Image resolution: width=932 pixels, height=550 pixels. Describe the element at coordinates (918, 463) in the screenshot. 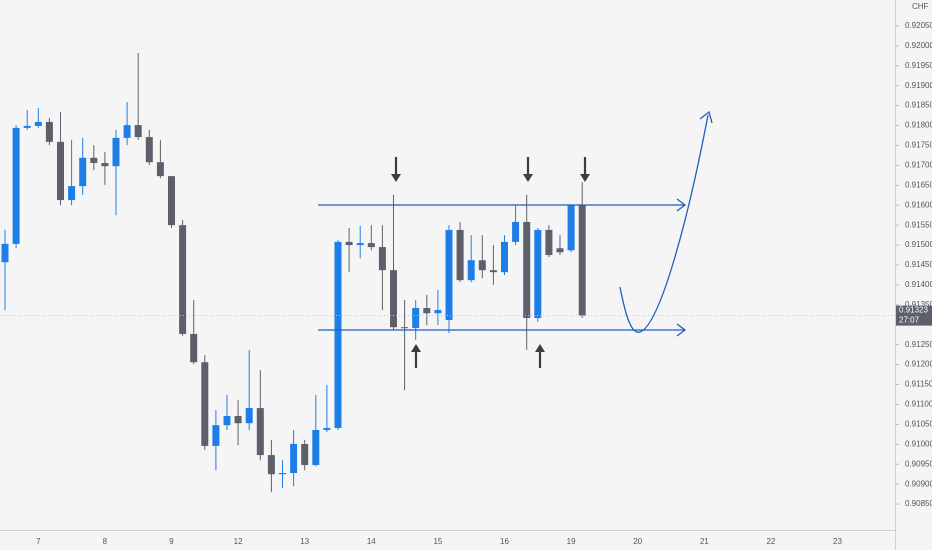

I see `y-tick-label: 0.90950` at that location.